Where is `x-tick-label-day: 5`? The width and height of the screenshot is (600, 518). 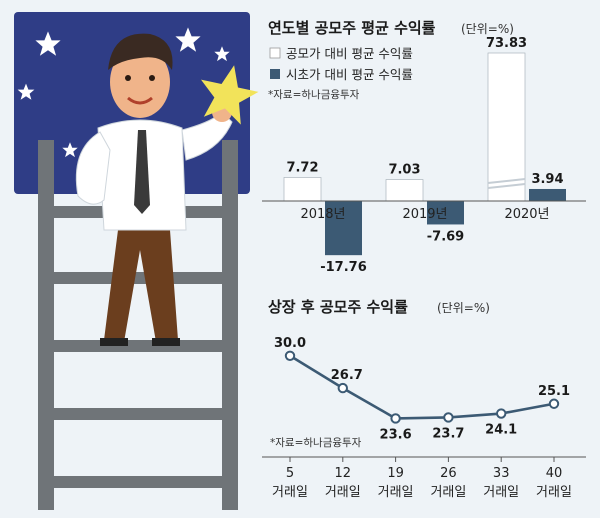 x-tick-label-day: 5 is located at coordinates (290, 473).